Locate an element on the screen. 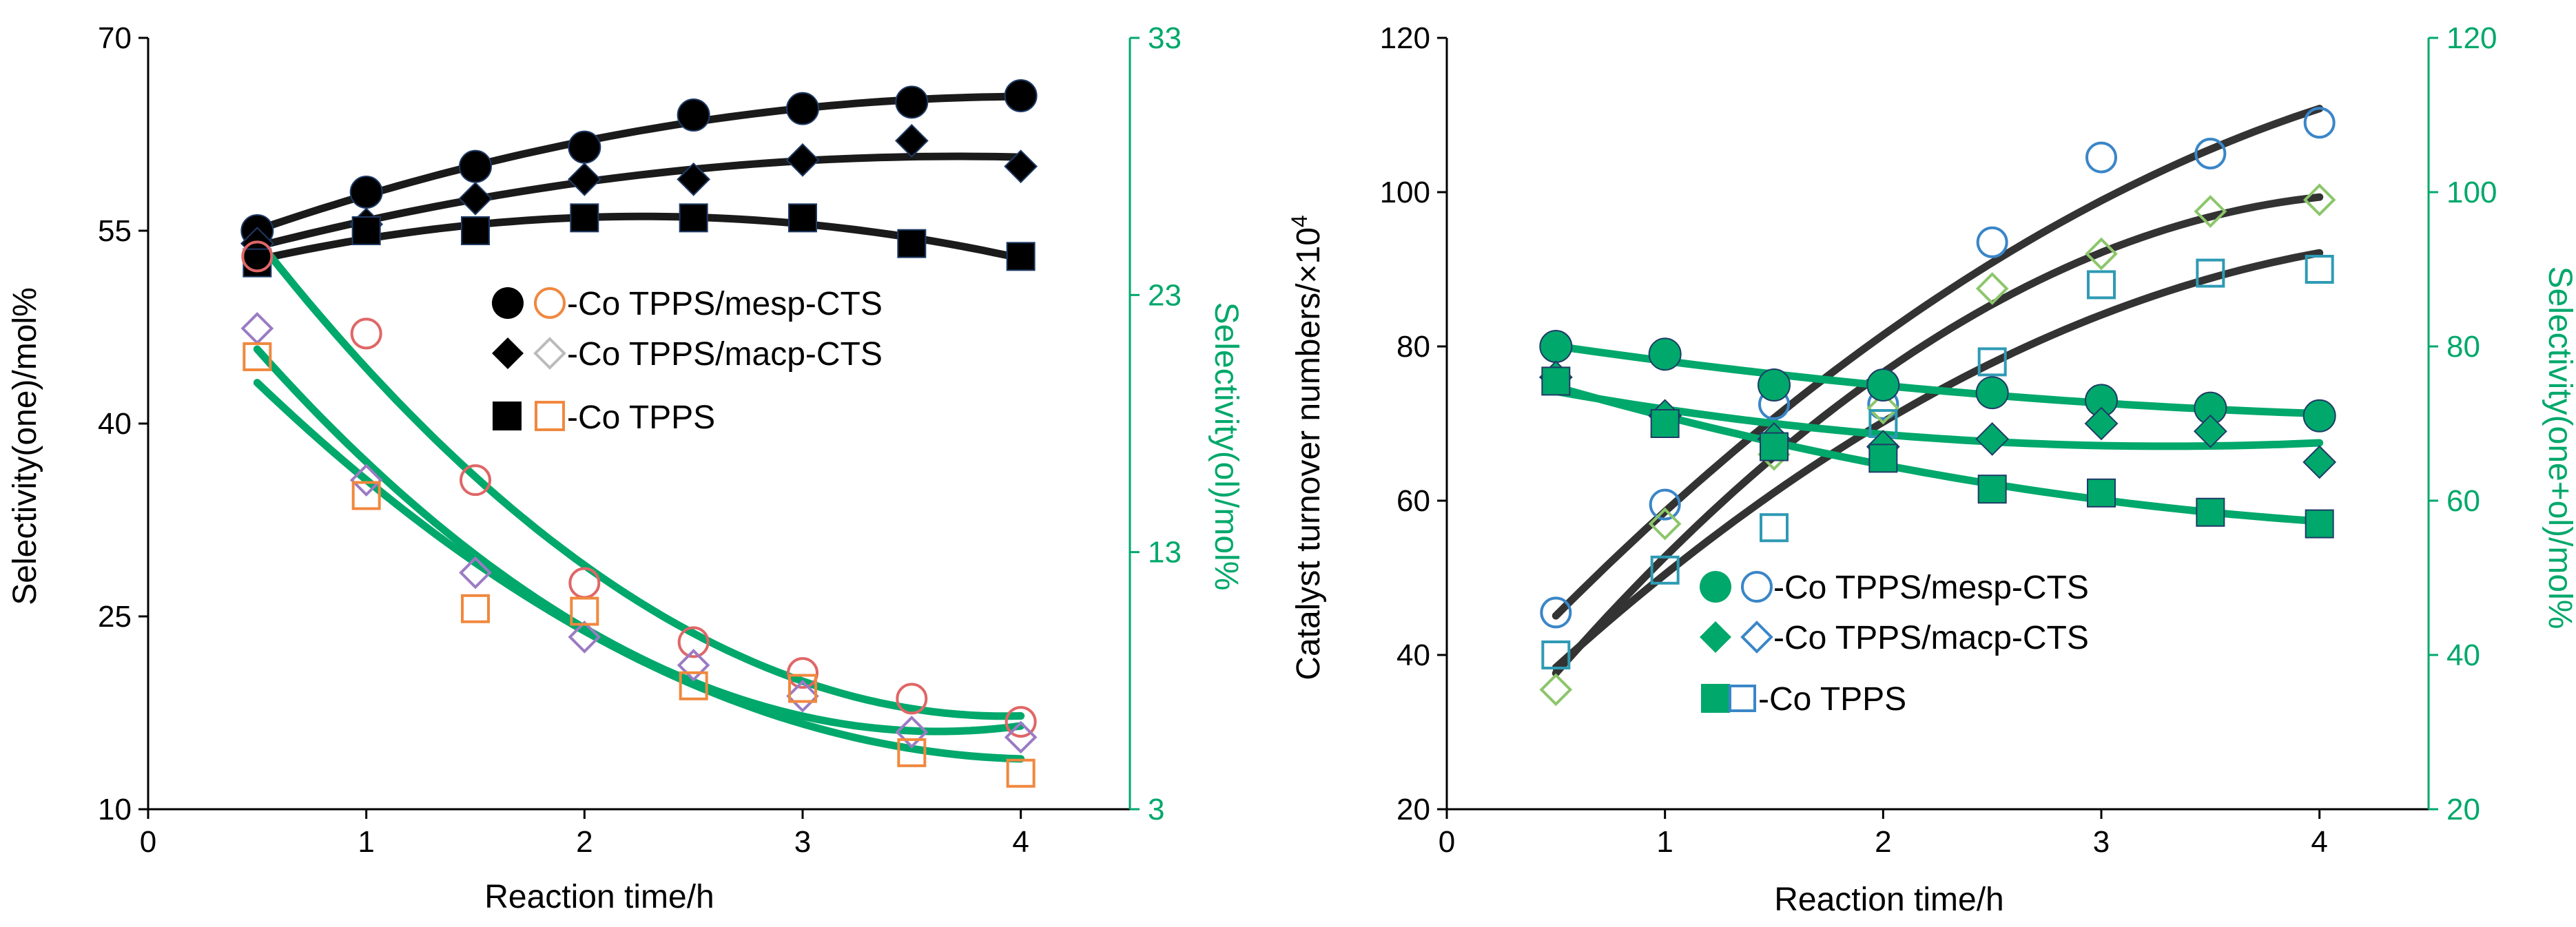 The image size is (2576, 927). left-y2-axis-label: Selectivity(ol)/mol% is located at coordinates (1226, 446).